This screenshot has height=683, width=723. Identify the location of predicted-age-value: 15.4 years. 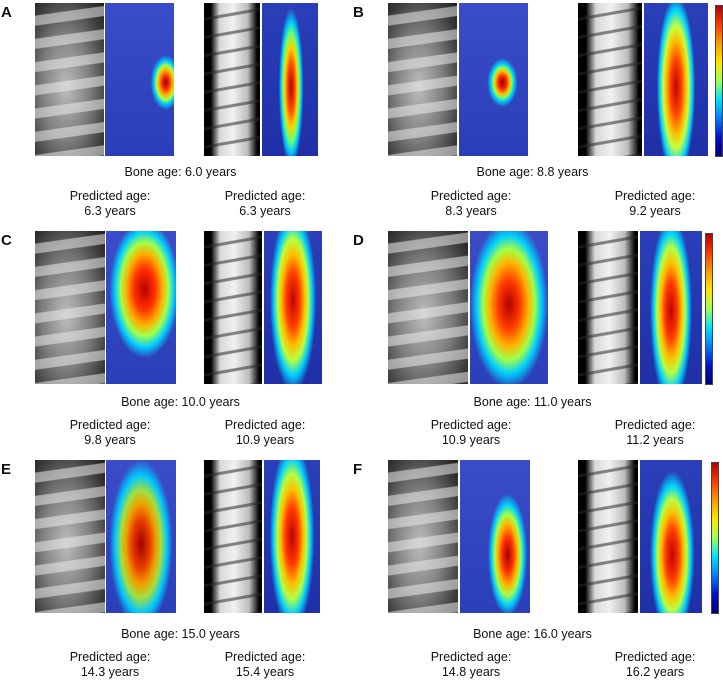
(265, 672).